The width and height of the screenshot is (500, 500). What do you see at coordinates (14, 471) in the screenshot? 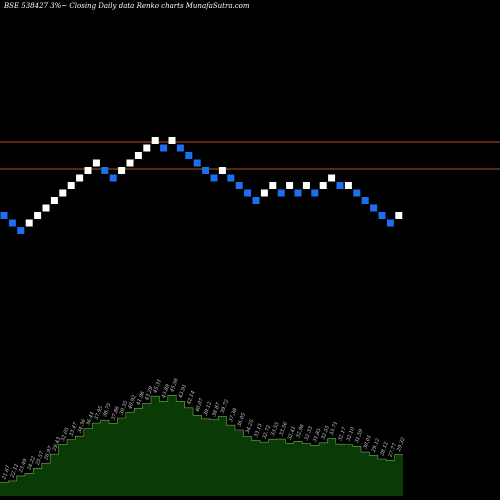
I see `volume-label: 22.12` at bounding box center [14, 471].